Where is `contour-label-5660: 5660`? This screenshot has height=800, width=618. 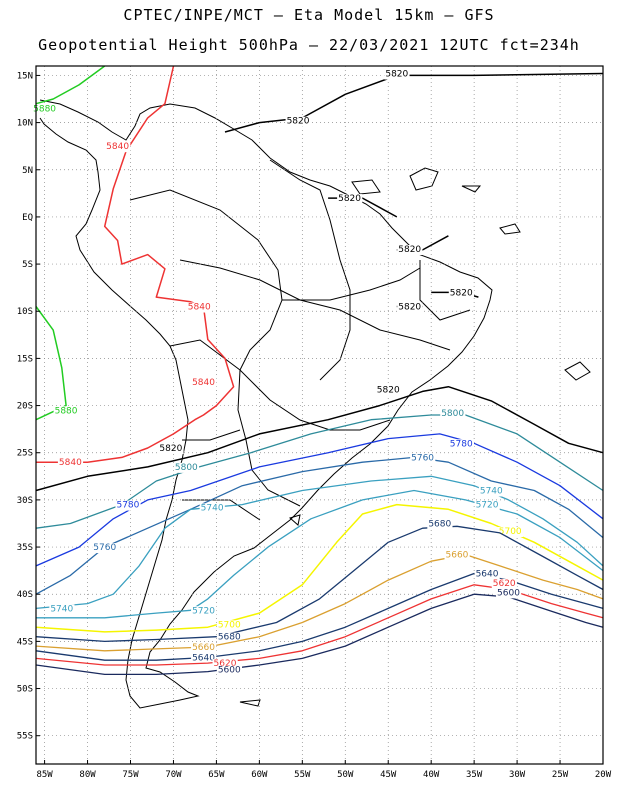 contour-label-5660: 5660 is located at coordinates (457, 556).